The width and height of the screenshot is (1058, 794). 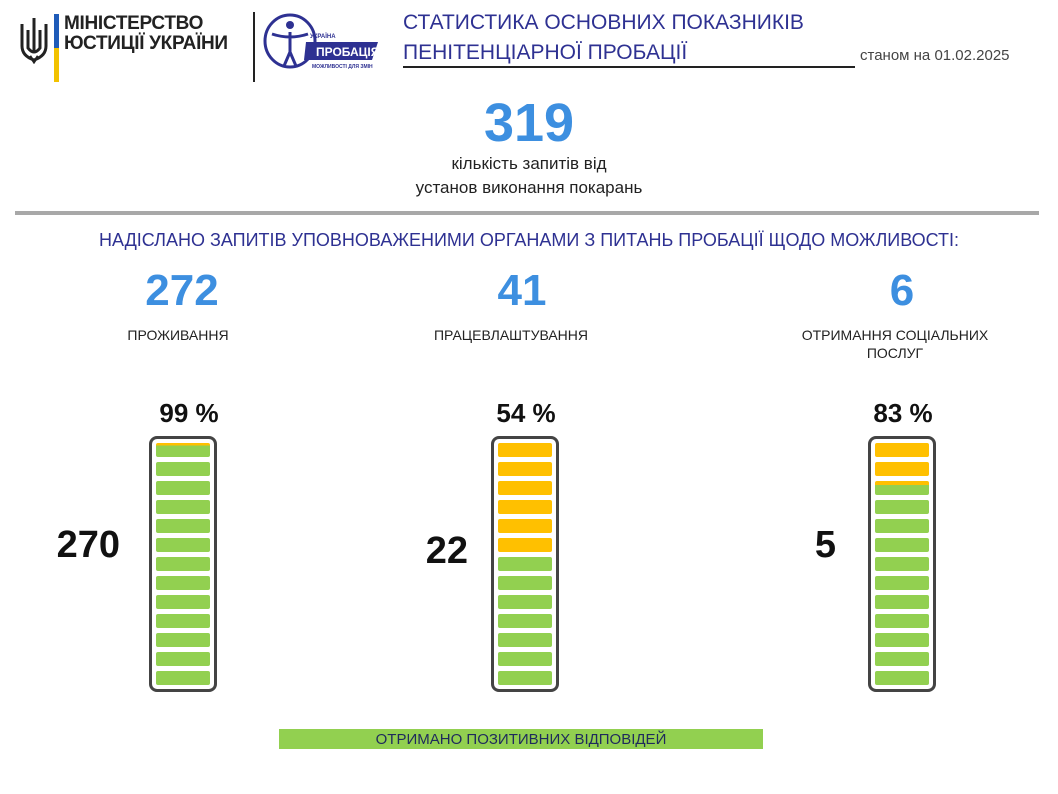 I want to click on ministry-line-1: МІНІСТЕРСТВО, so click(x=134, y=23).